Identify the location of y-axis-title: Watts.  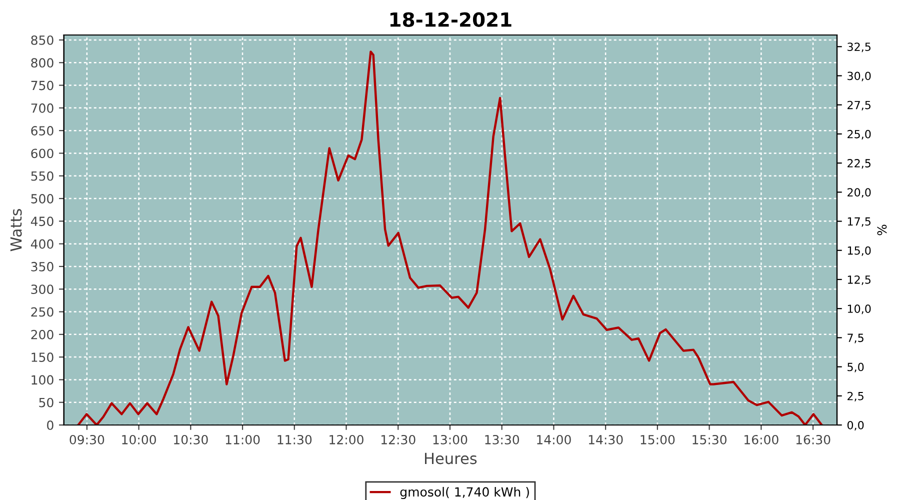
(16, 230).